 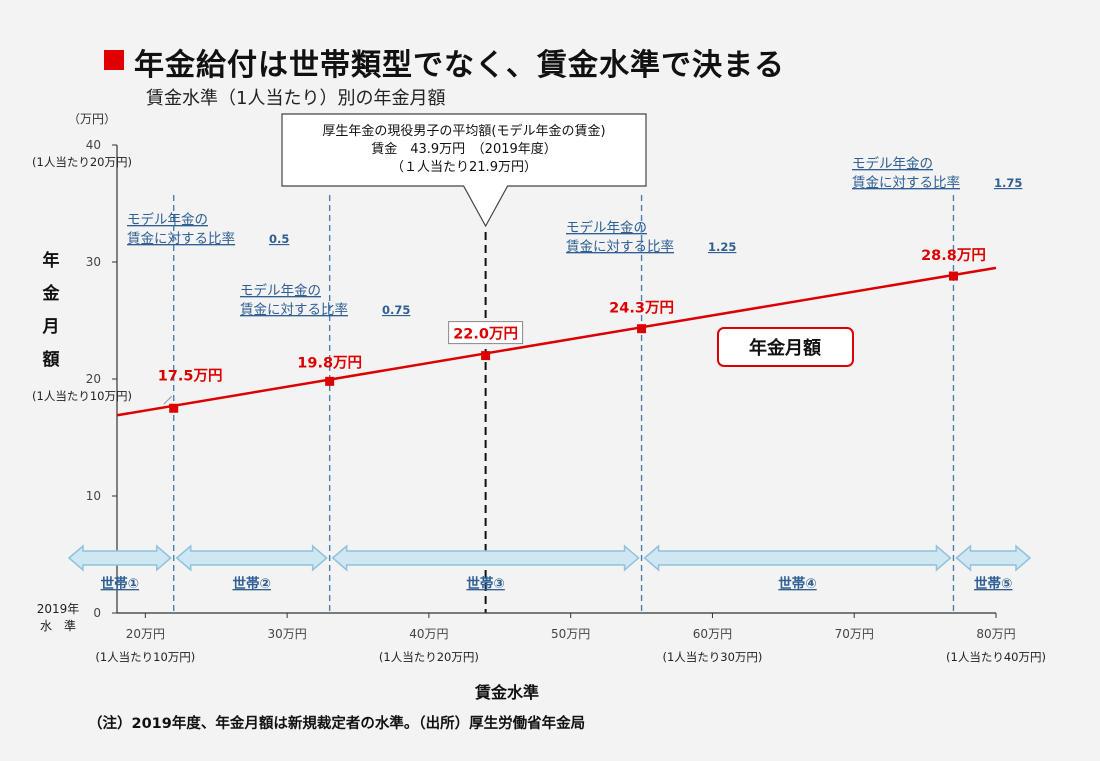 What do you see at coordinates (51, 293) in the screenshot?
I see `y-axis-title-char: 金` at bounding box center [51, 293].